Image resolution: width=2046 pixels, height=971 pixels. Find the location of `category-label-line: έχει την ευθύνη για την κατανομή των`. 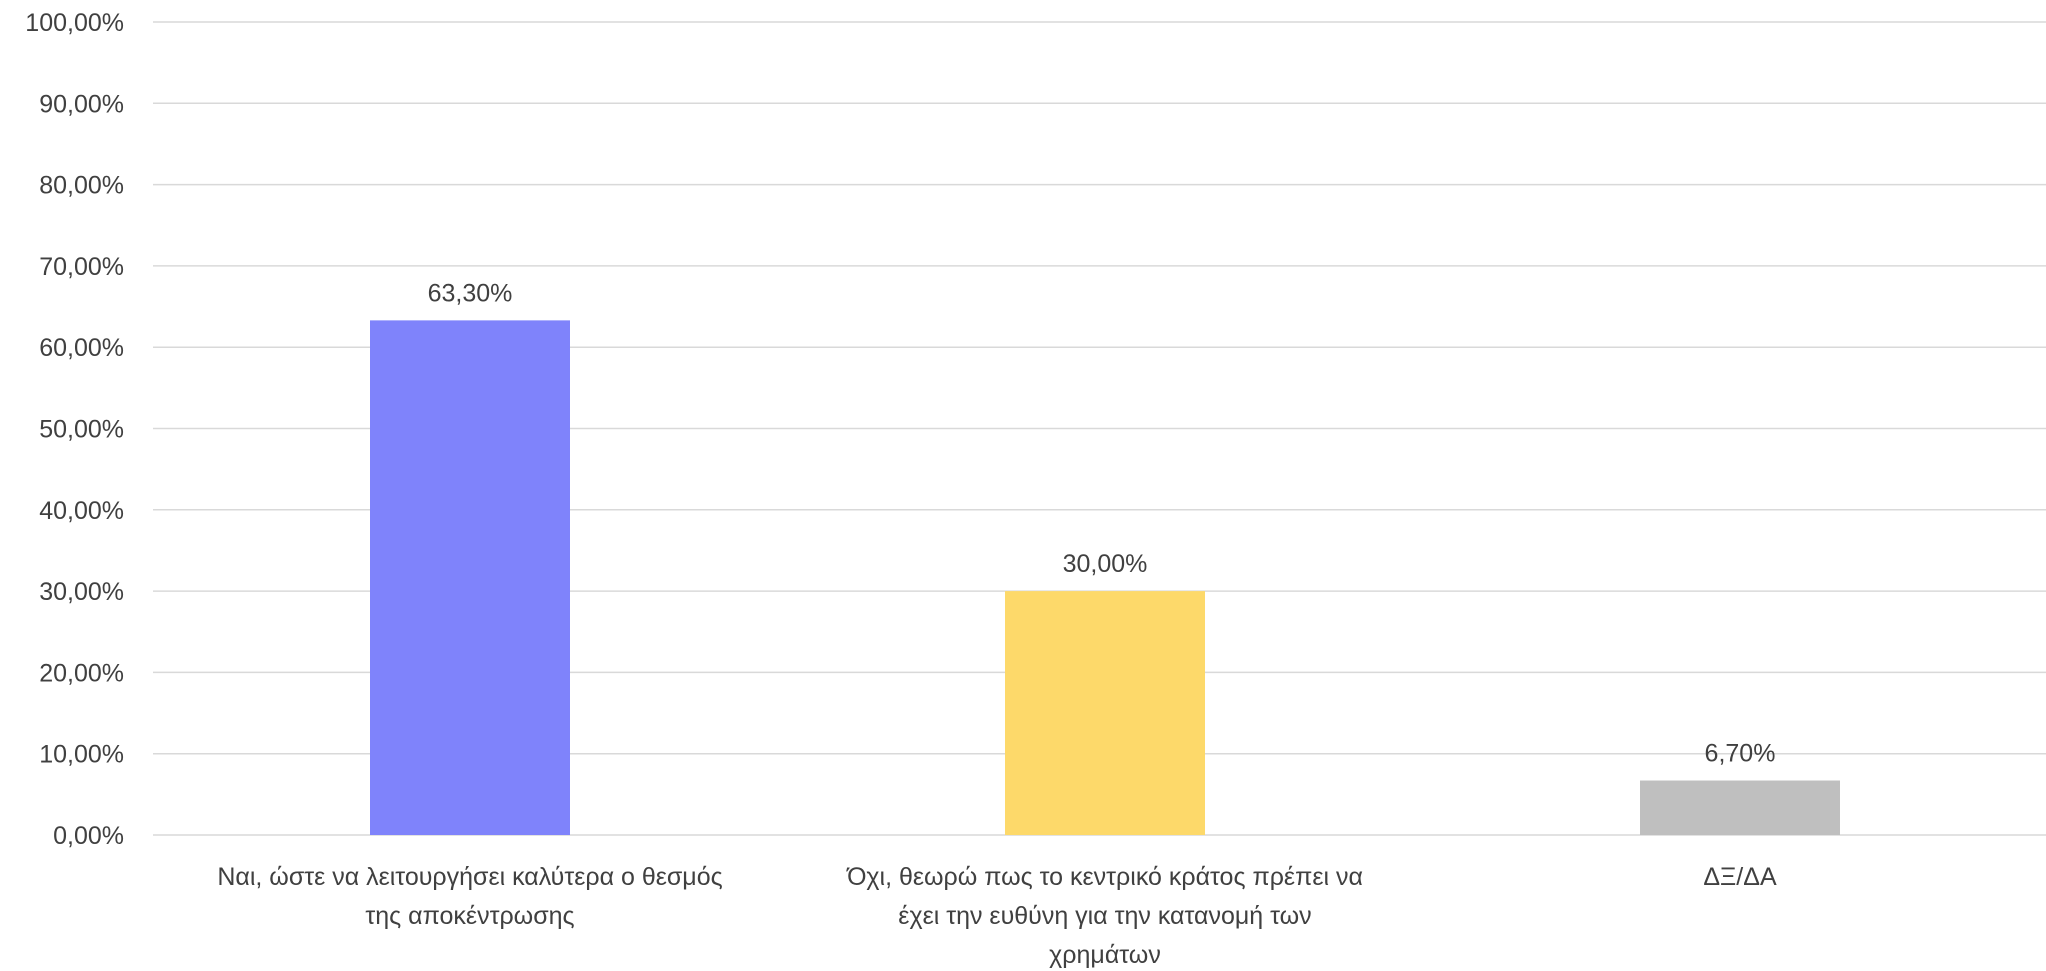

category-label-line: έχει την ευθύνη για την κατανομή των is located at coordinates (1104, 916).